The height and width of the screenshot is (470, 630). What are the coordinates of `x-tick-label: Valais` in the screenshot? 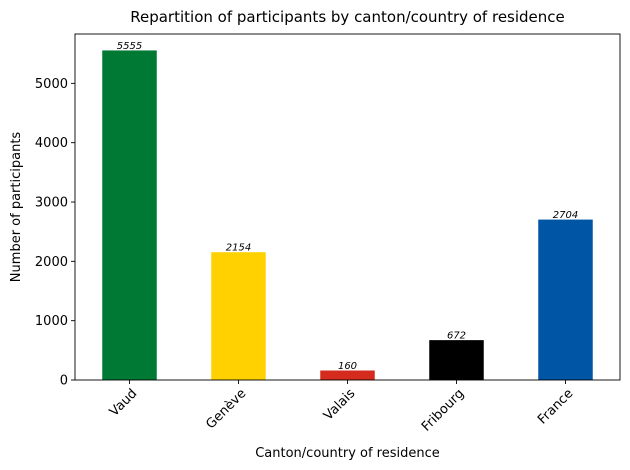 It's located at (340, 405).